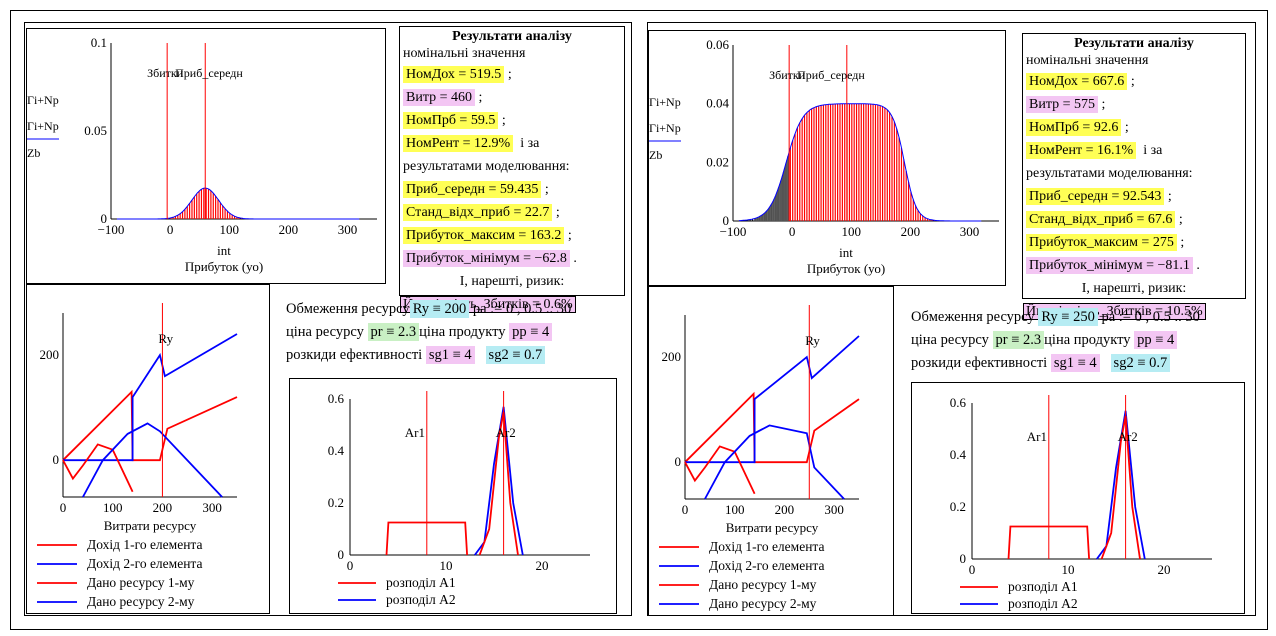 The width and height of the screenshot is (1276, 636). What do you see at coordinates (141, 601) in the screenshot?
I see `legend-label: Дано ресурсу 2-му` at bounding box center [141, 601].